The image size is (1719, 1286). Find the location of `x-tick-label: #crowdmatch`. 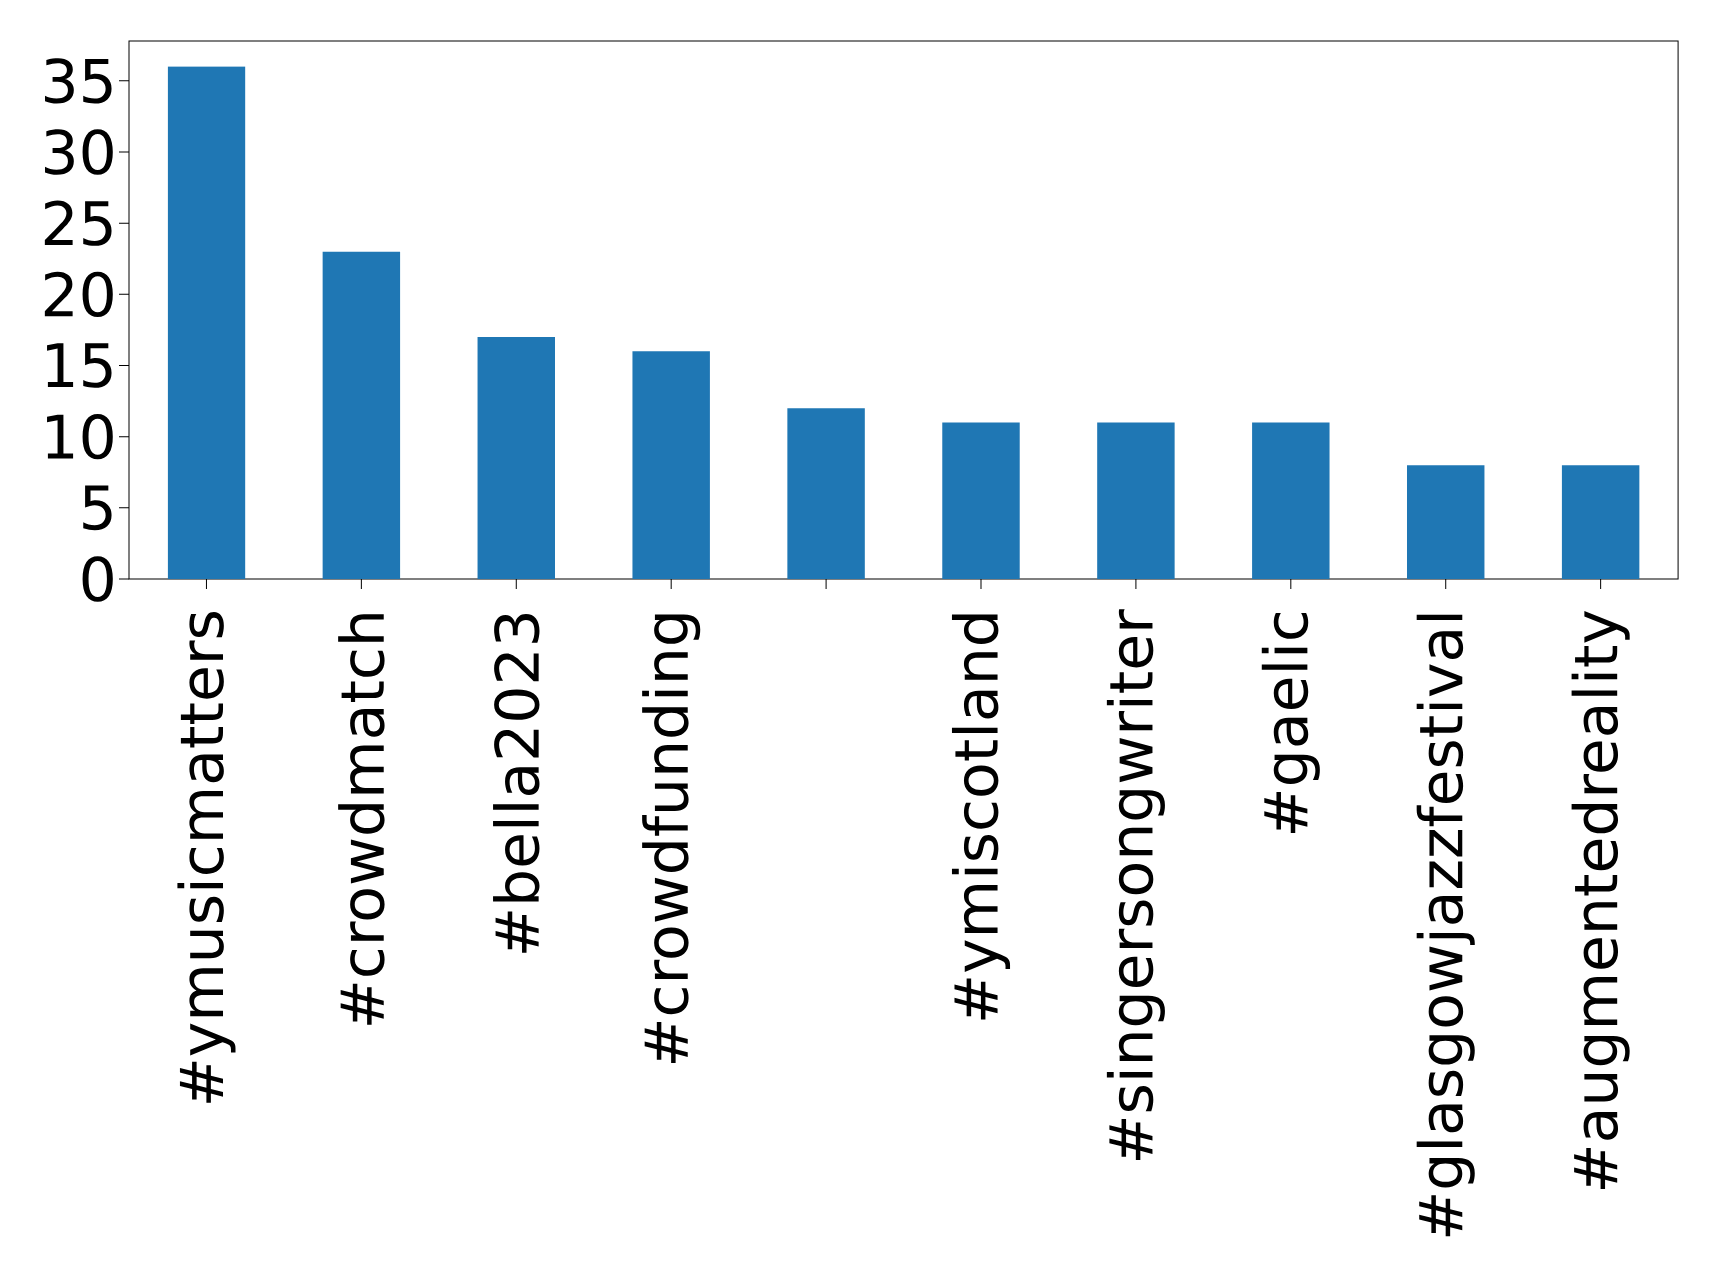

x-tick-label: #crowdmatch is located at coordinates (361, 819).